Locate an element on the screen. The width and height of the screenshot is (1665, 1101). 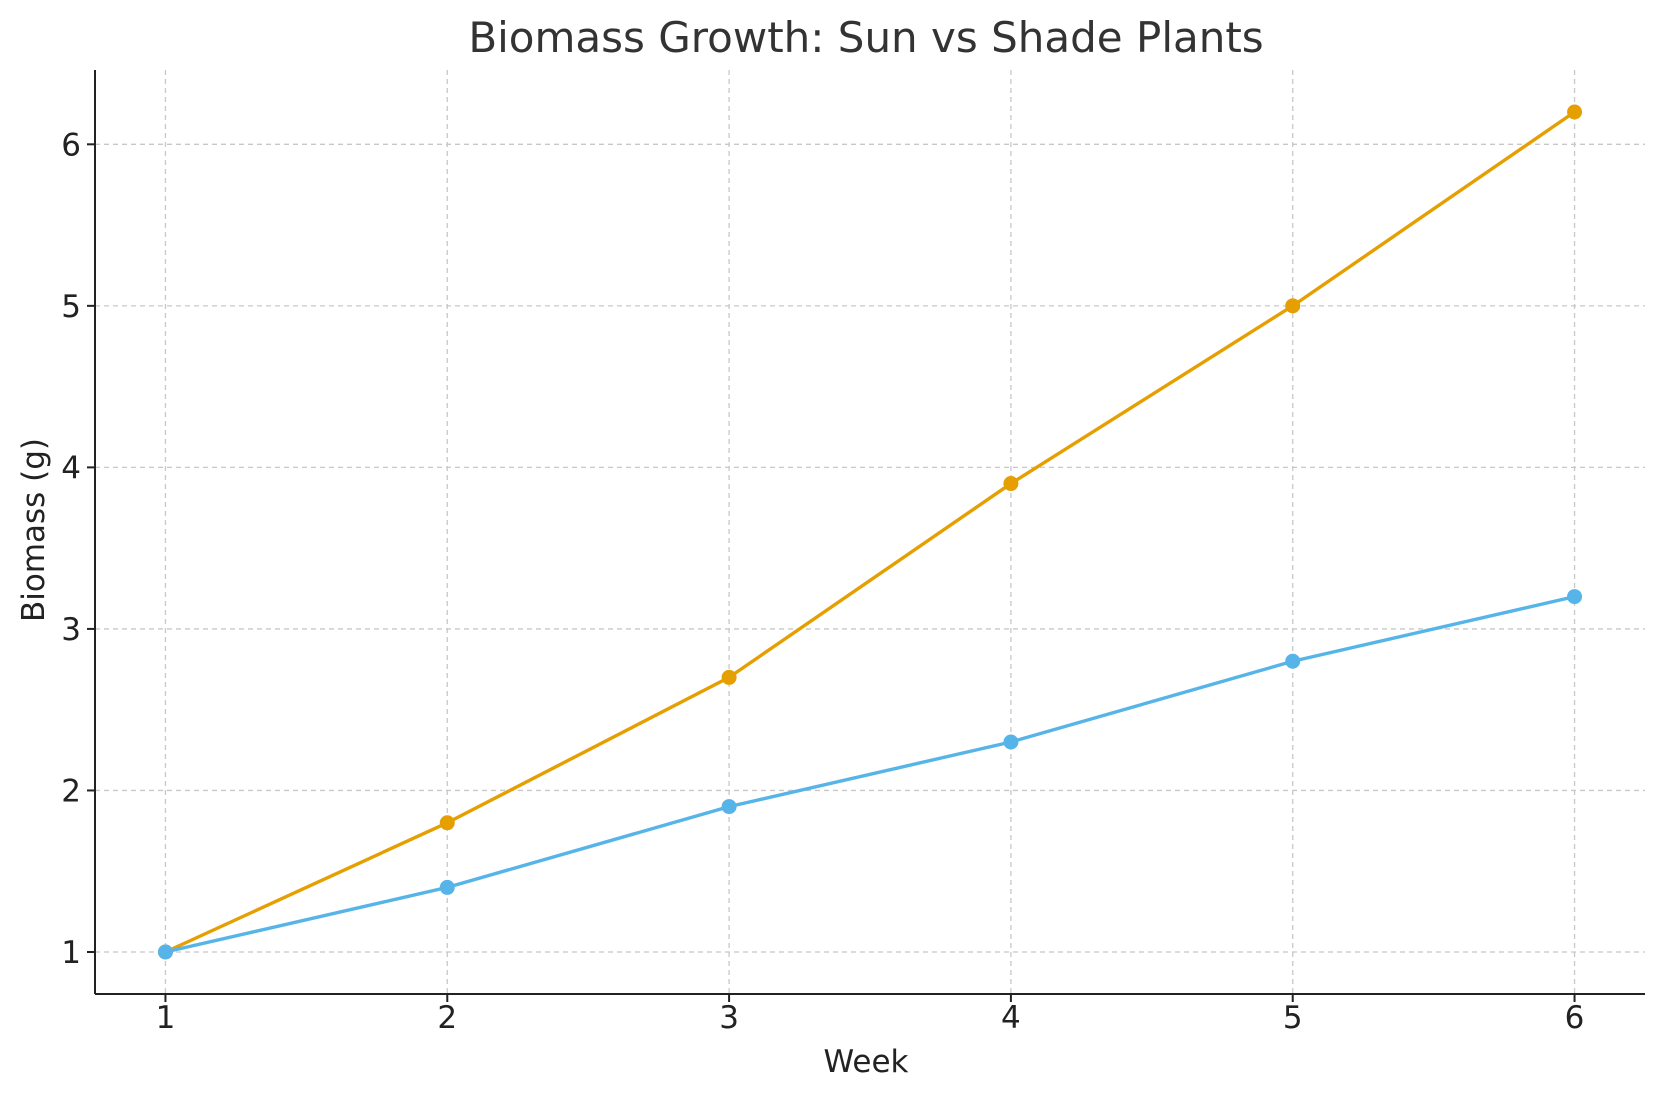
y-tick-label: 1 is located at coordinates (71, 953).